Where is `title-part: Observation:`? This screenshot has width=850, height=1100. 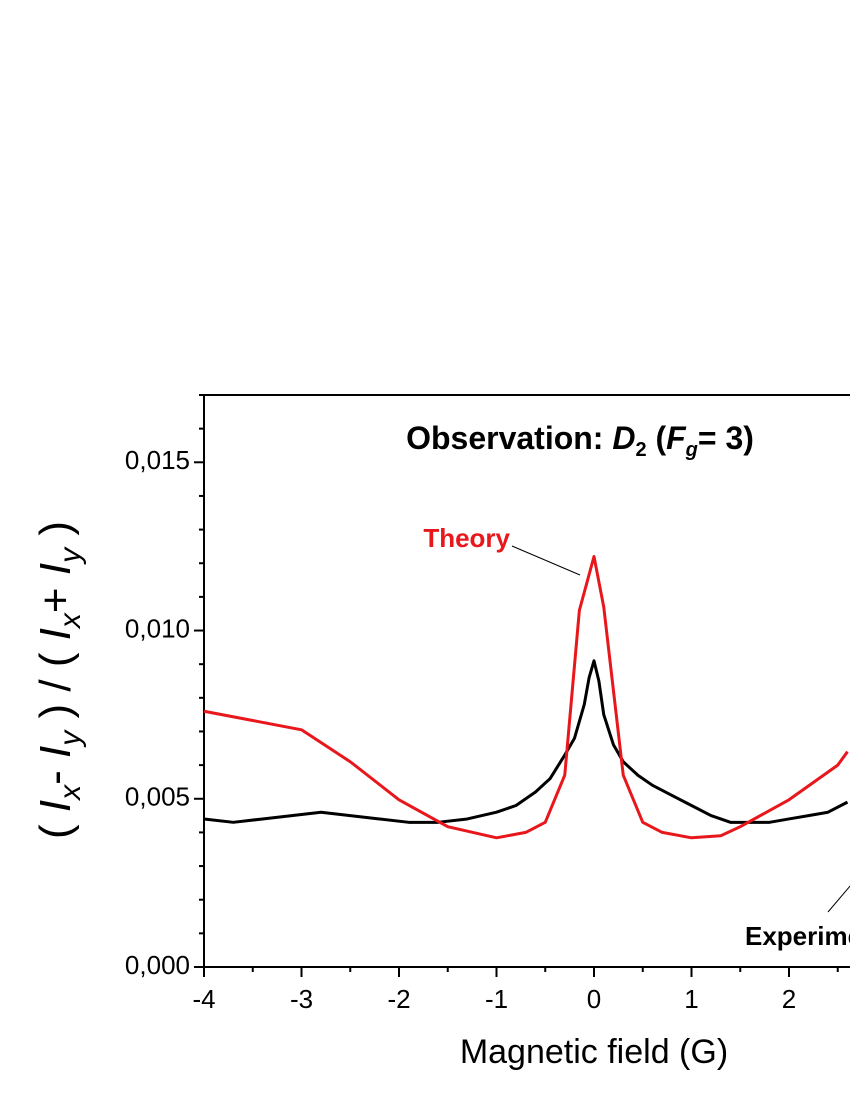
title-part: Observation: is located at coordinates (509, 438).